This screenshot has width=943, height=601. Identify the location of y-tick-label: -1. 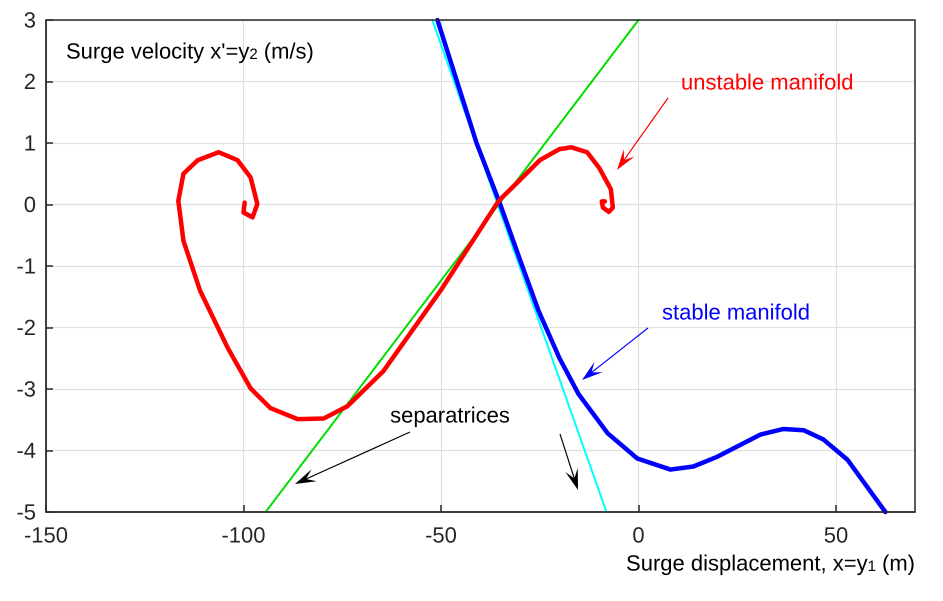
(26, 266).